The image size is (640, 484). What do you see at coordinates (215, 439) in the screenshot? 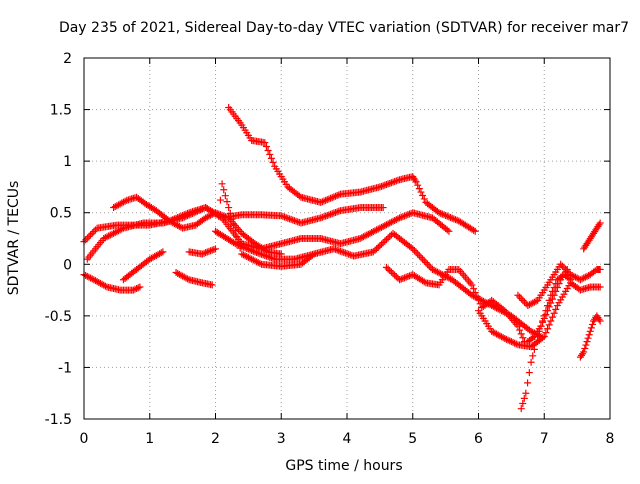
I see `x-tick-label: 2` at bounding box center [215, 439].